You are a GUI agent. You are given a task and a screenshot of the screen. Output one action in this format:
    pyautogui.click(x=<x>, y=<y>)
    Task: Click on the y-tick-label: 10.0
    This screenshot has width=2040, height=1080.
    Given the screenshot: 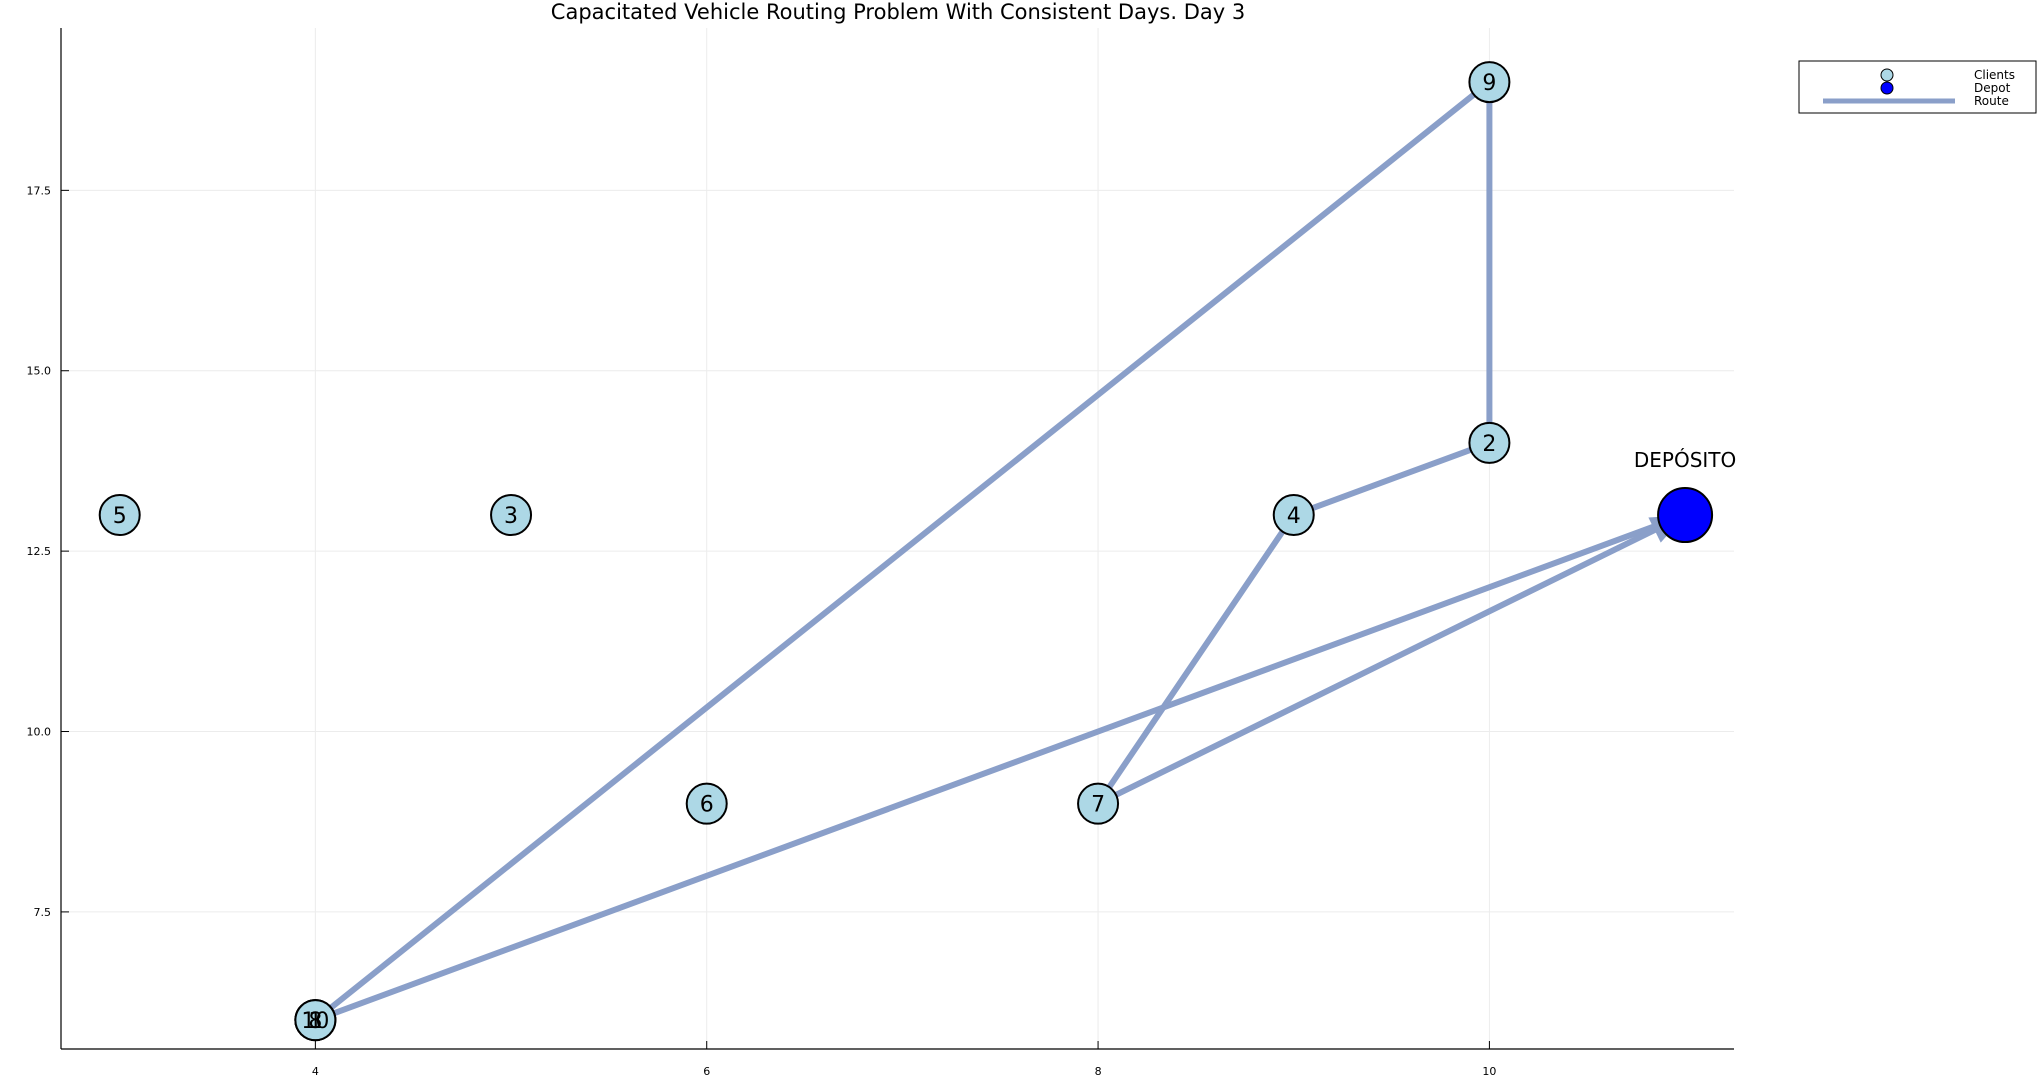 What is the action you would take?
    pyautogui.click(x=39, y=732)
    